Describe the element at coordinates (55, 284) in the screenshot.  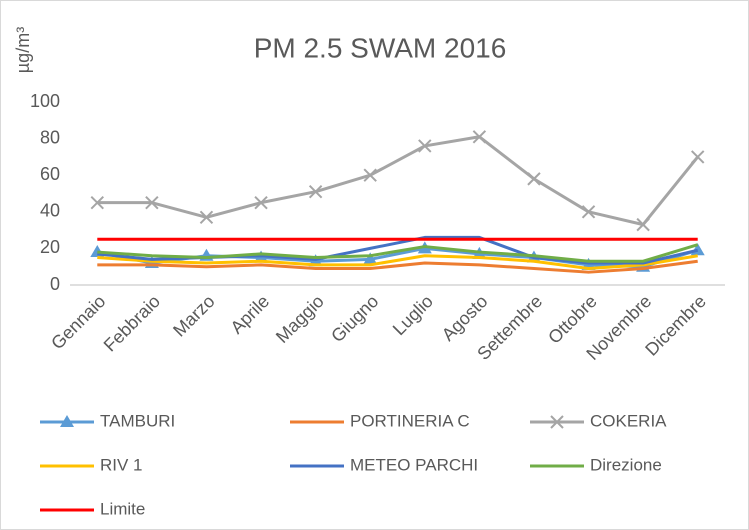
I see `y-tick-label: 0` at that location.